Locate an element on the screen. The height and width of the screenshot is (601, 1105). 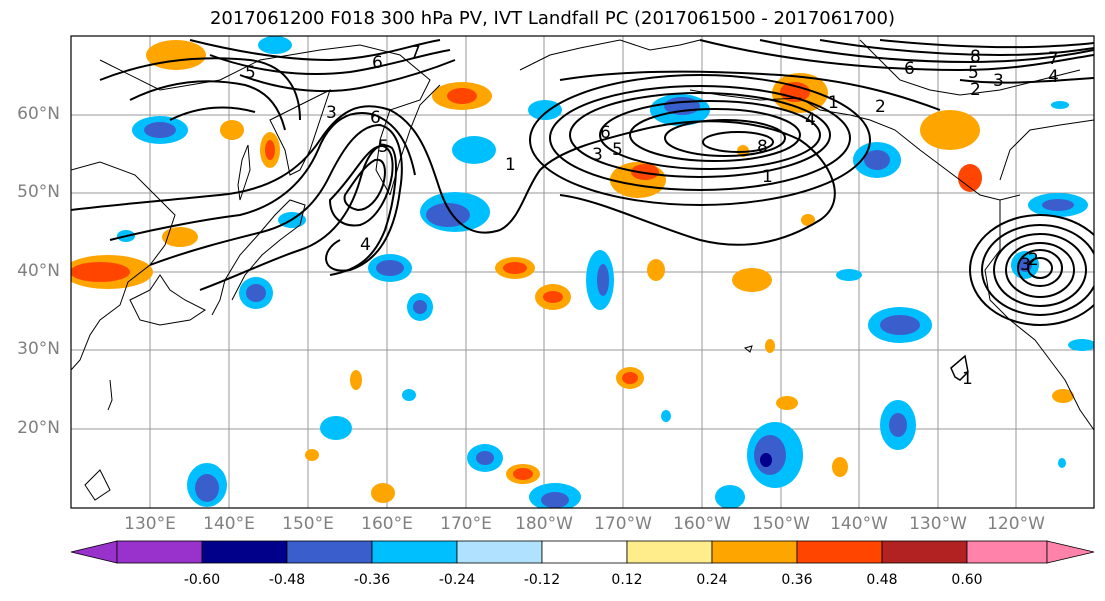
lat-label: 50°N is located at coordinates (38, 192).